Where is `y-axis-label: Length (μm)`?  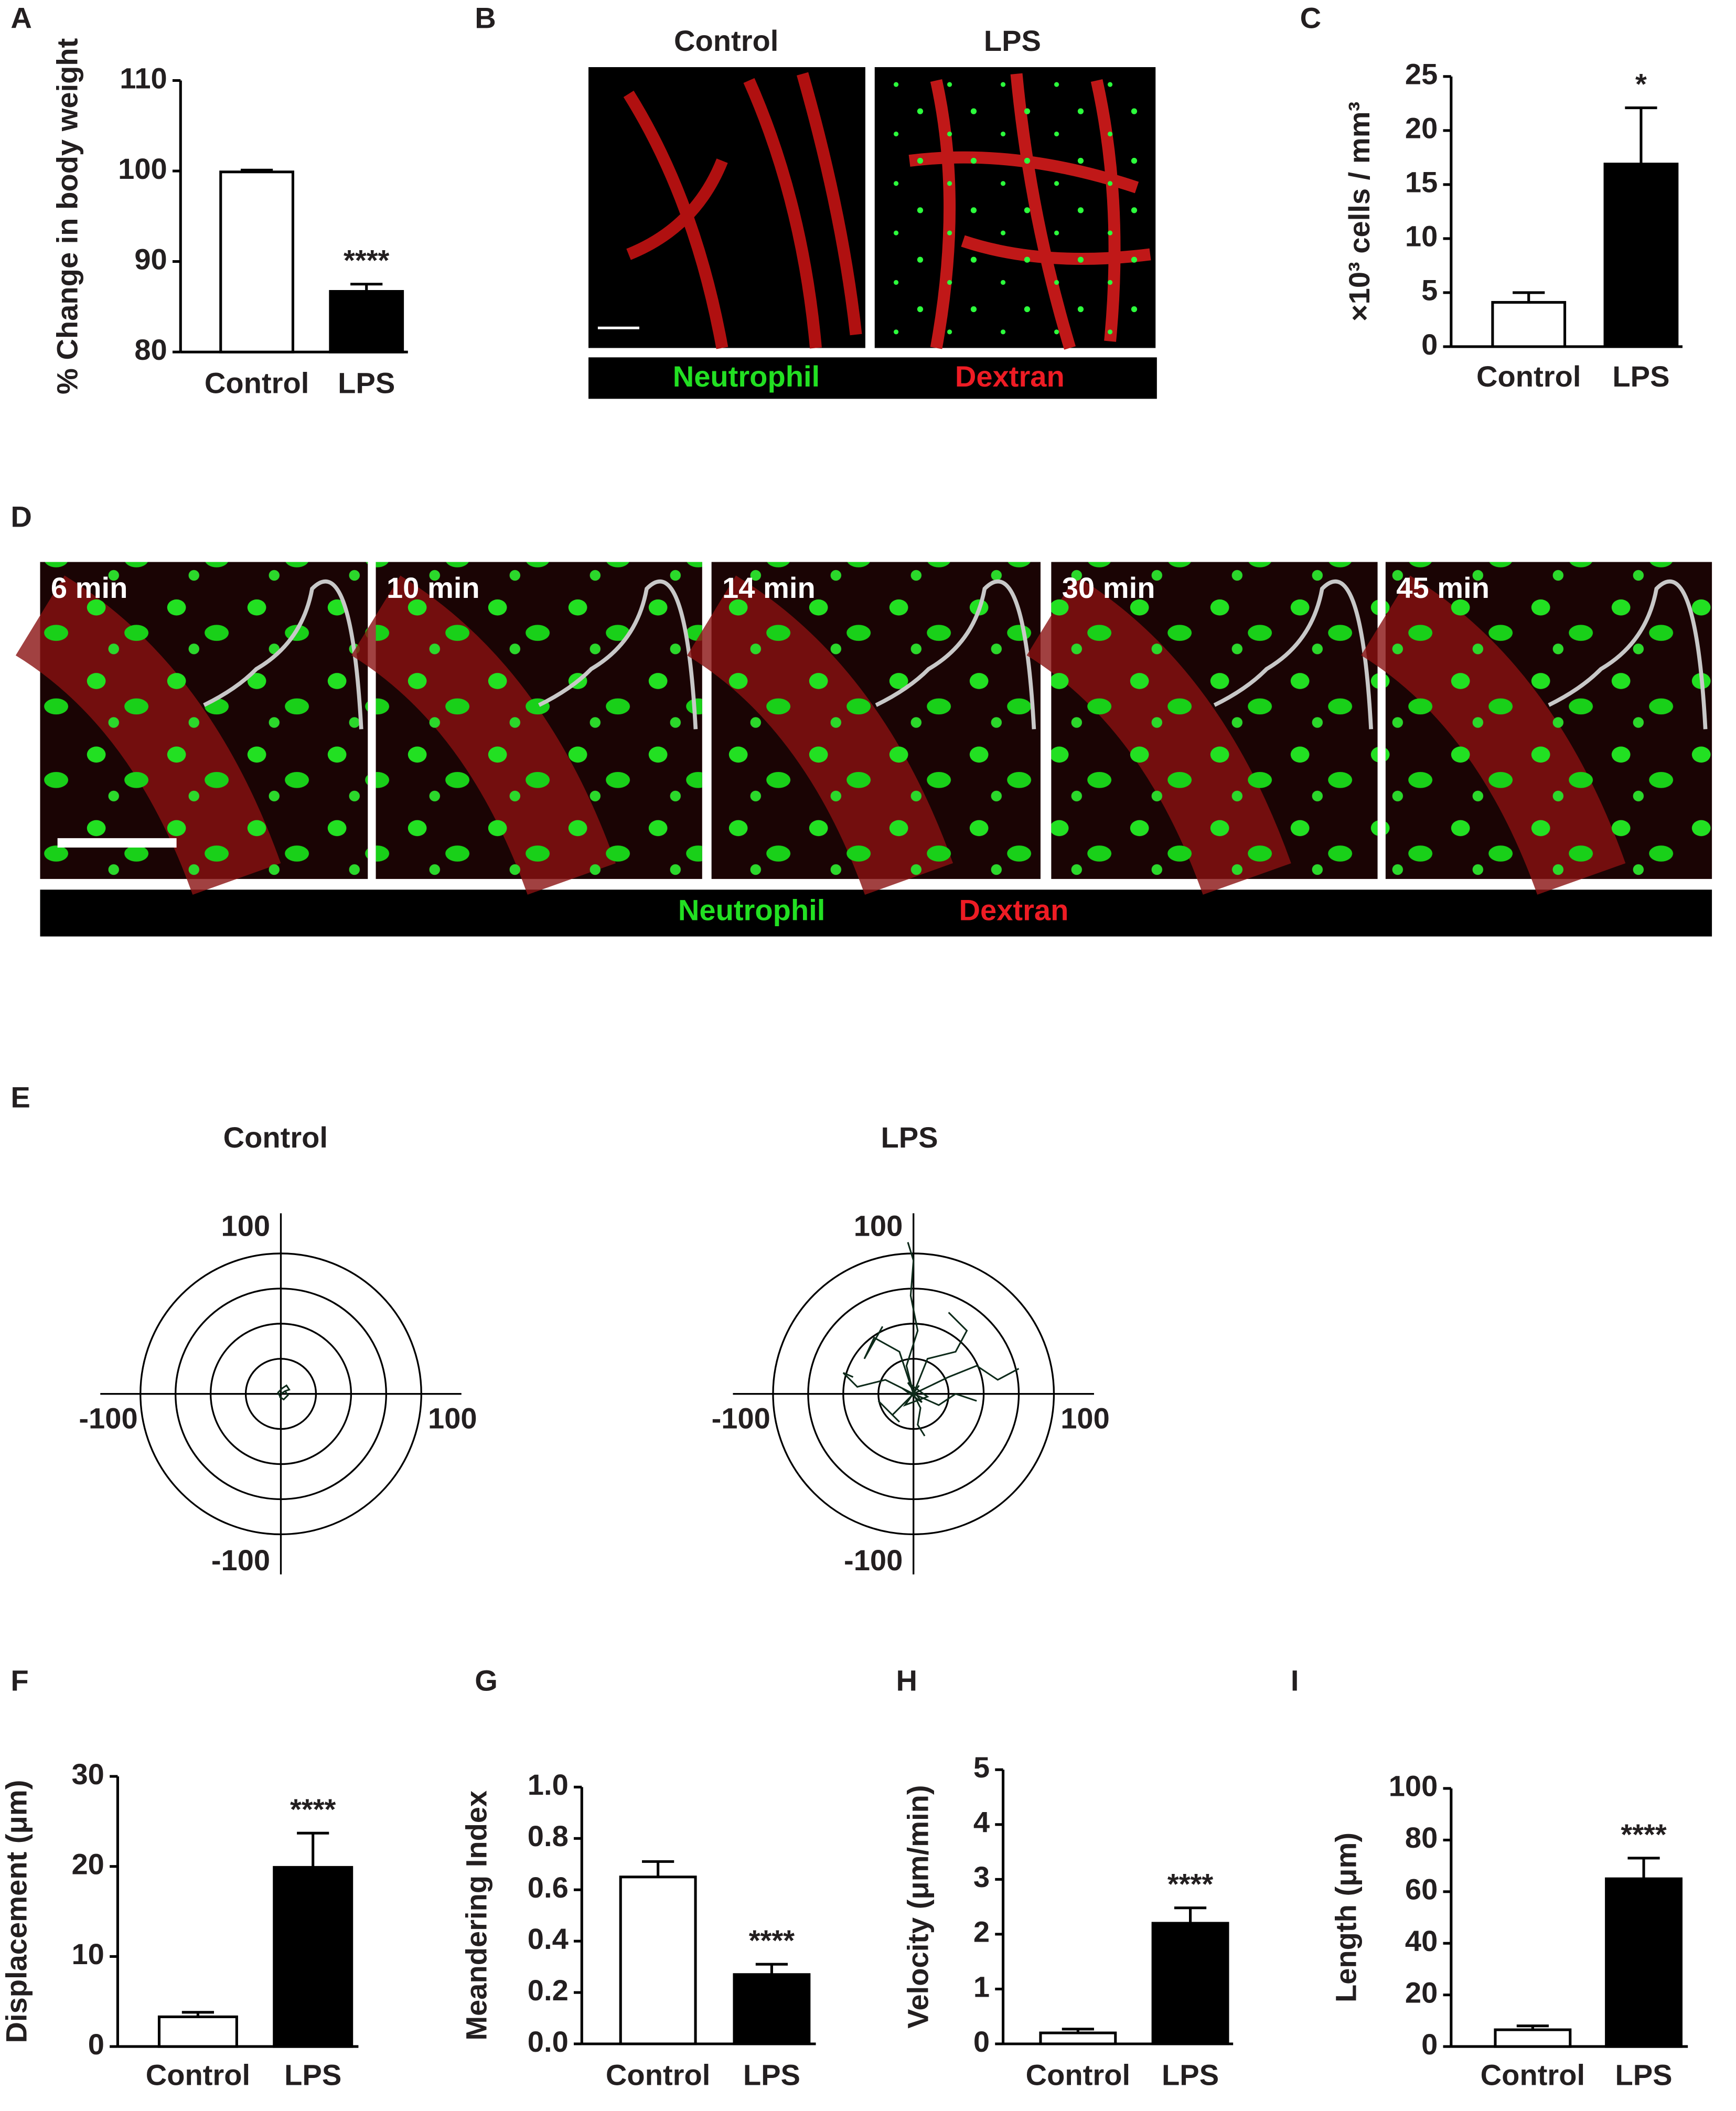
y-axis-label: Length (μm) is located at coordinates (1345, 1917).